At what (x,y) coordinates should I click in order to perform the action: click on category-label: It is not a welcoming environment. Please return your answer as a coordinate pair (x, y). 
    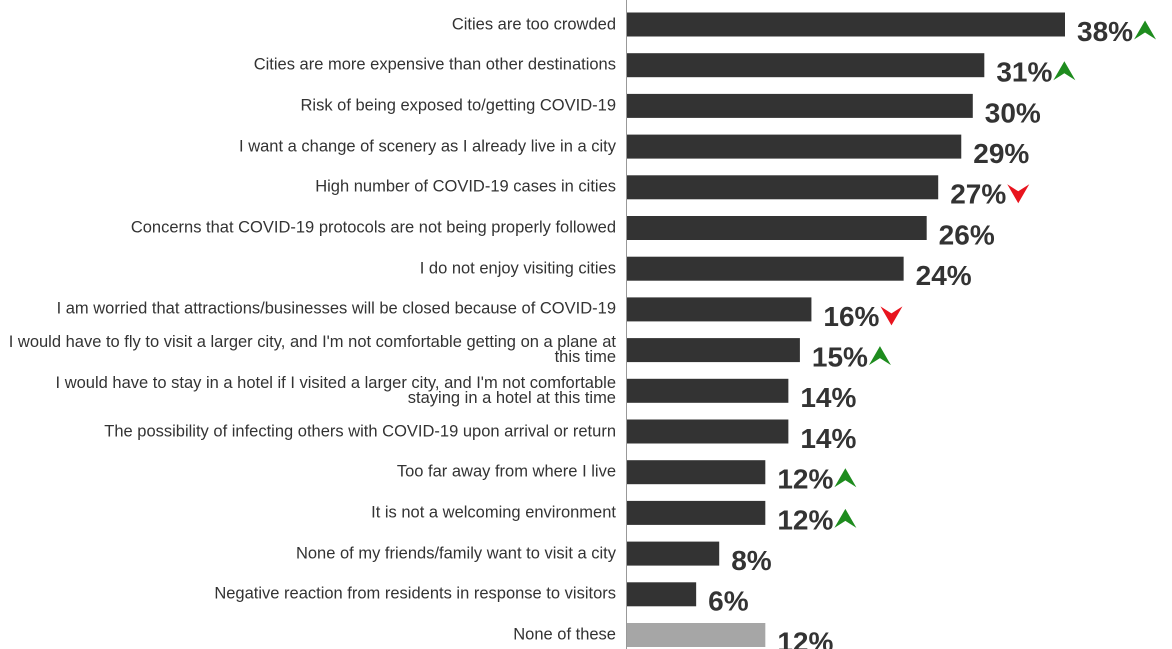
    Looking at the image, I should click on (493, 512).